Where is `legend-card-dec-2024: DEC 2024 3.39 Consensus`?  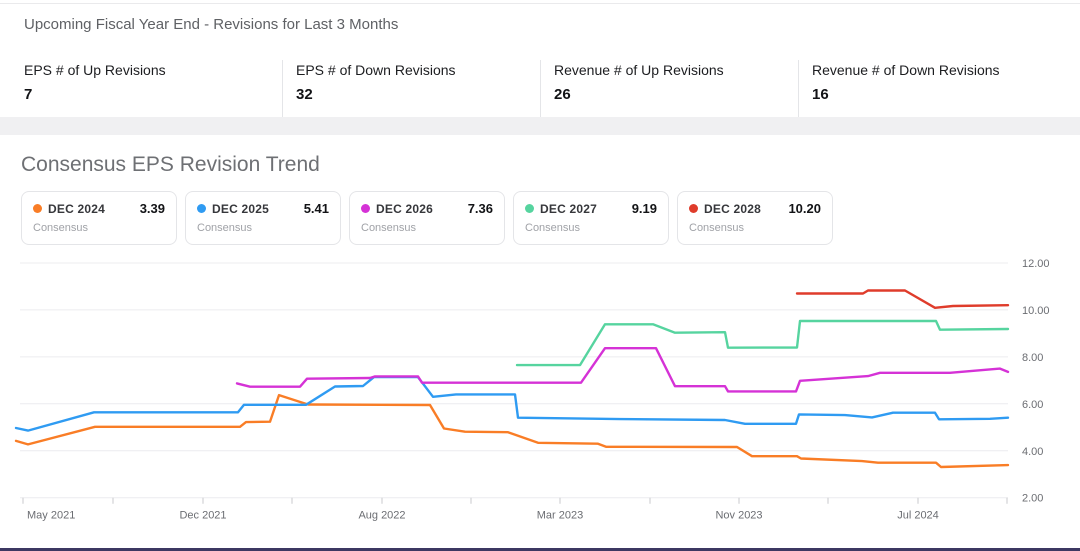
legend-card-dec-2024: DEC 2024 3.39 Consensus is located at coordinates (99, 218).